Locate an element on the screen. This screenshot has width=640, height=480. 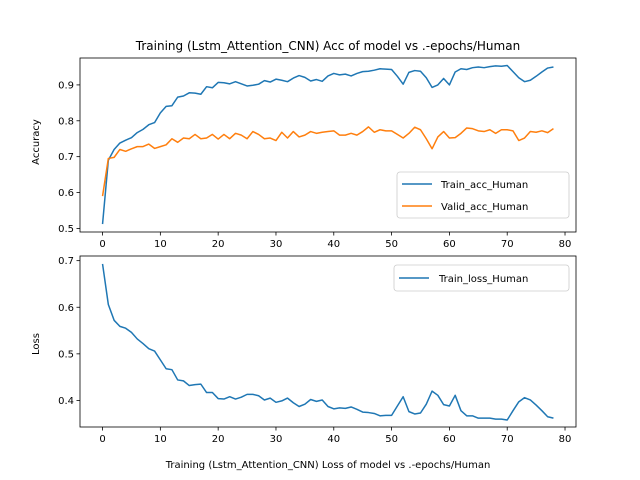
accuracy-x-tick-label: 60 is located at coordinates (449, 244).